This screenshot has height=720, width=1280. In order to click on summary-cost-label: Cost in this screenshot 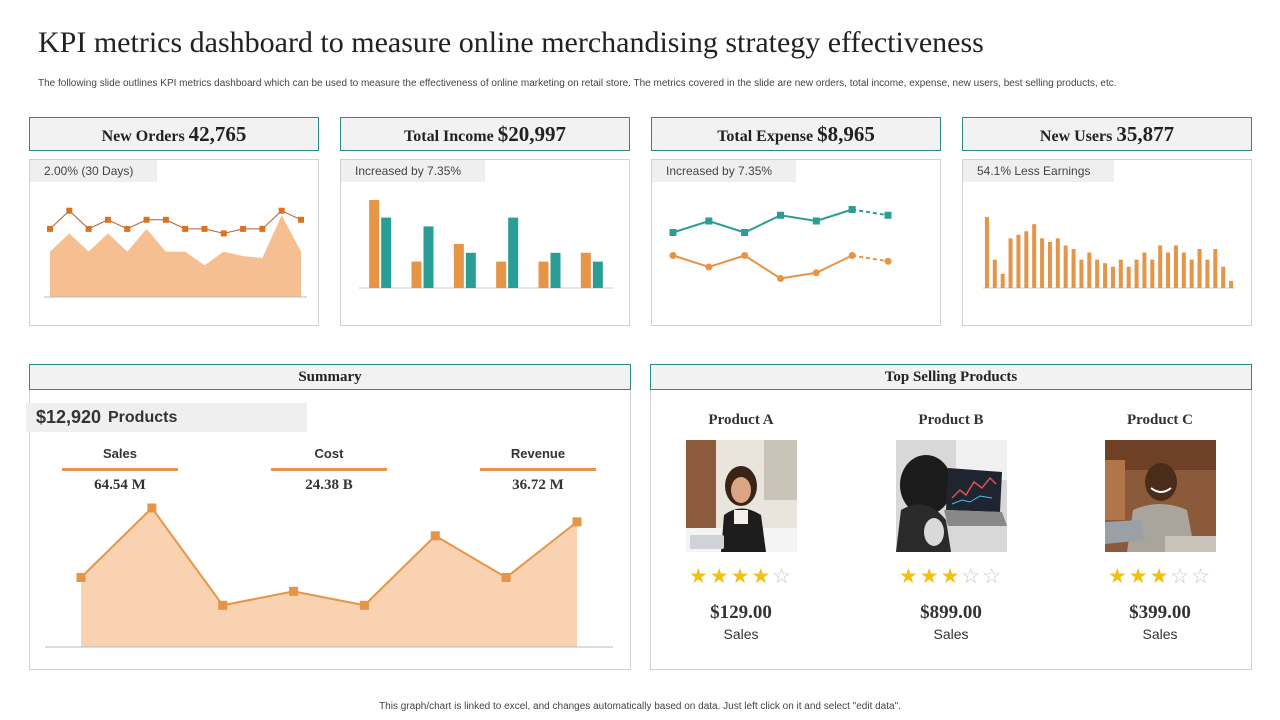, I will do `click(329, 453)`.